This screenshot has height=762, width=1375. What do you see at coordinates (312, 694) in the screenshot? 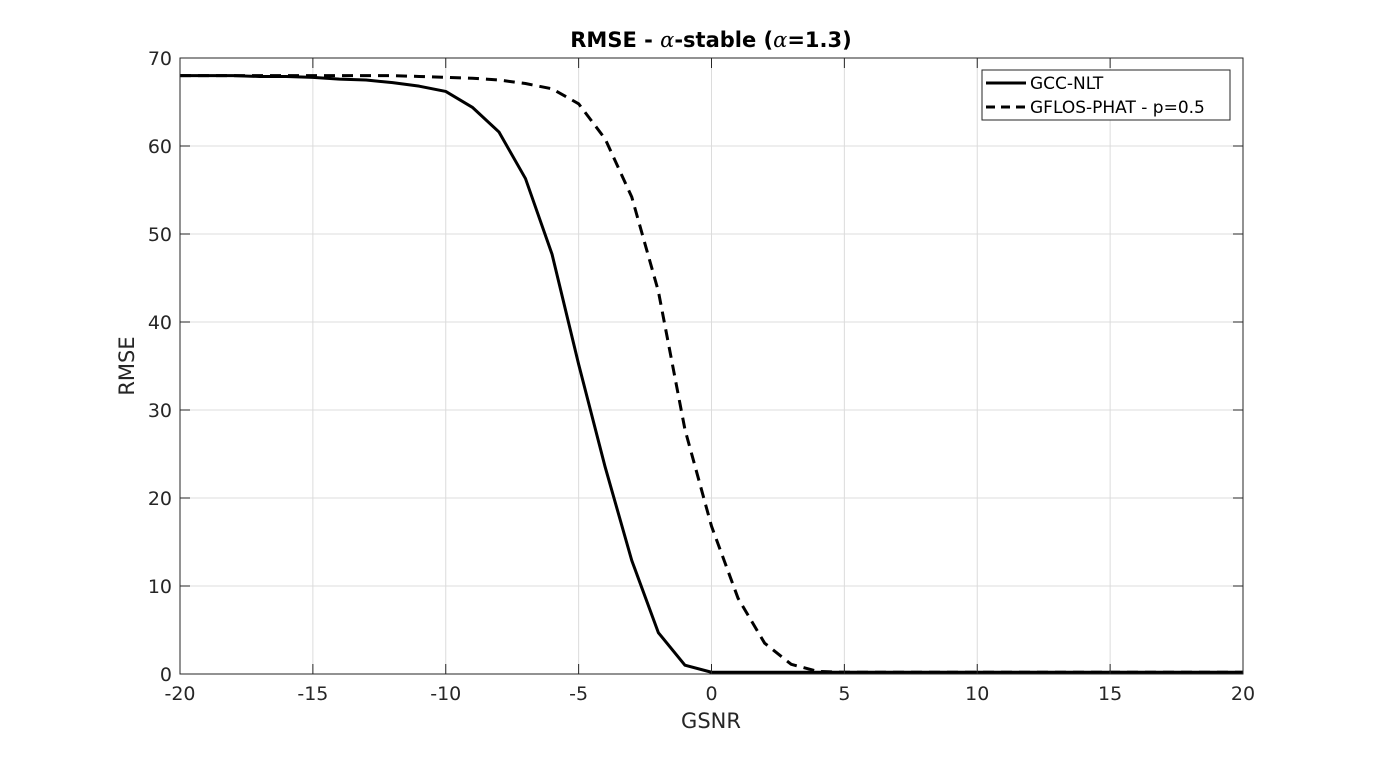
I see `x-tick-label: -15` at bounding box center [312, 694].